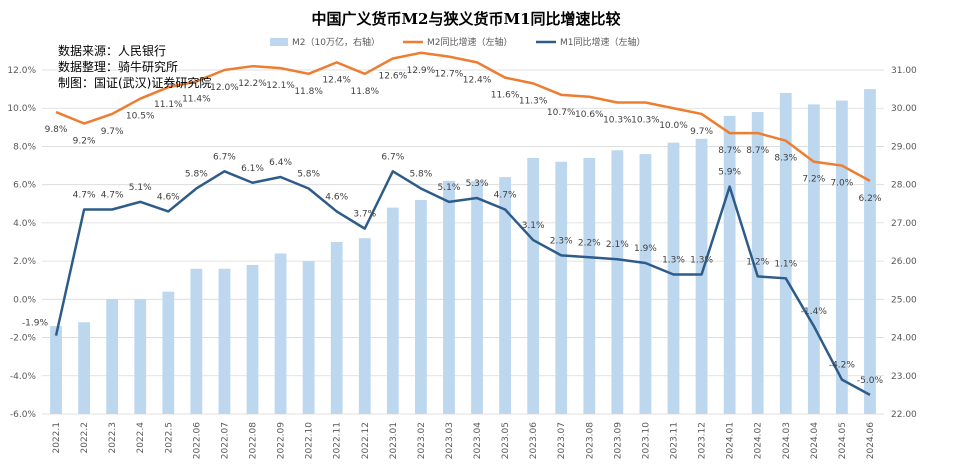 The width and height of the screenshot is (960, 474). Describe the element at coordinates (645, 249) in the screenshot. I see `m1-growth-label: 1.9%` at that location.